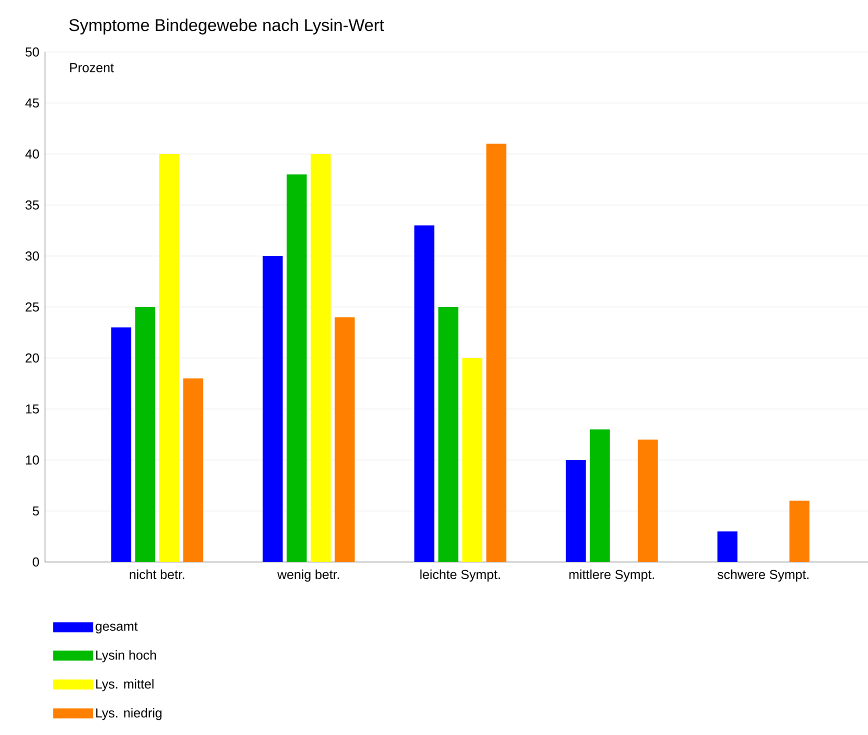 The image size is (868, 735). Describe the element at coordinates (126, 656) in the screenshot. I see `legend-label: Lysin hoch` at that location.